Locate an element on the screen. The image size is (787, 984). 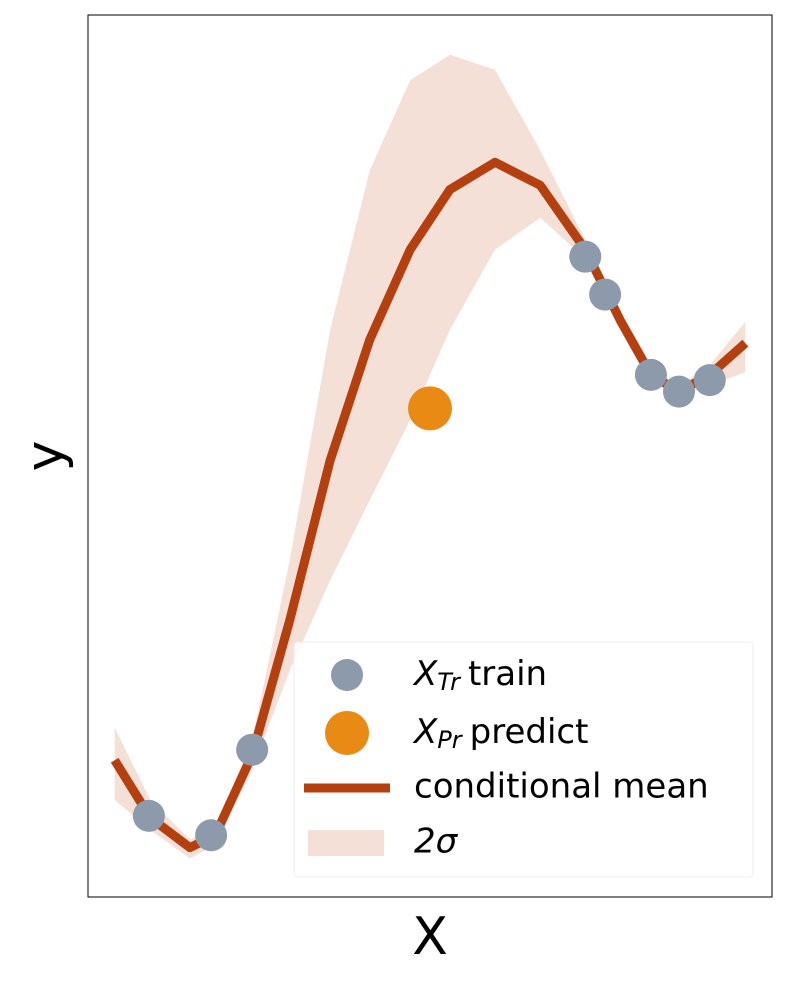
legend-label: 2σ is located at coordinates (436, 842).